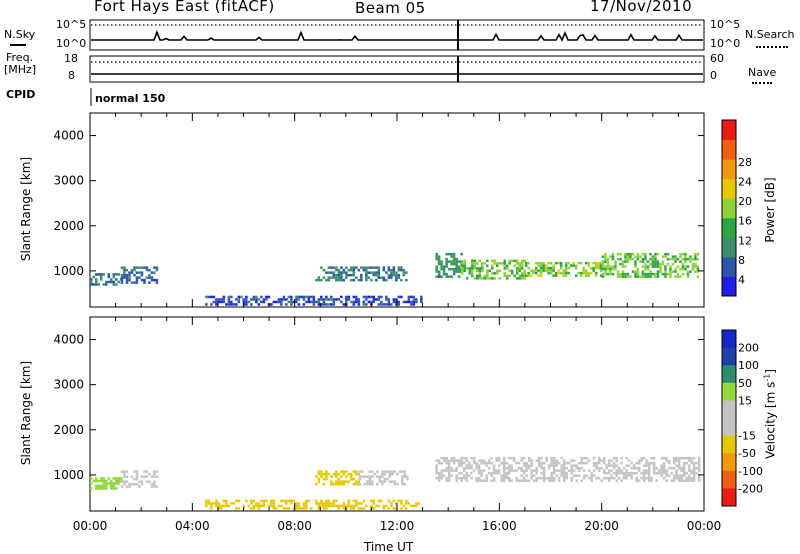 This screenshot has width=800, height=554. Describe the element at coordinates (68, 181) in the screenshot. I see `y-tick-label: 3000` at that location.